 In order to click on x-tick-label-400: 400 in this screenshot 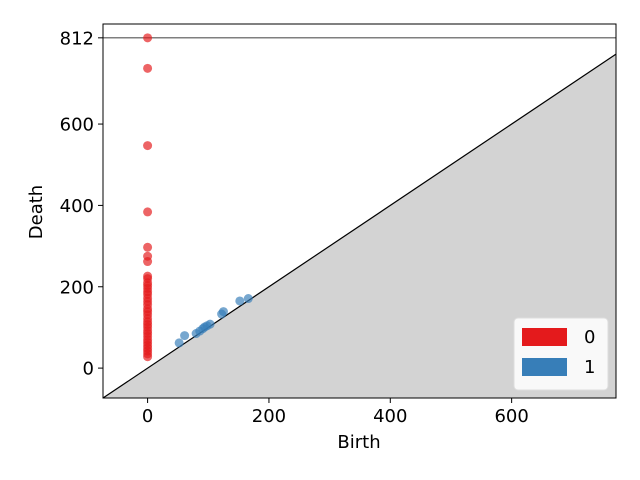, I will do `click(390, 416)`.